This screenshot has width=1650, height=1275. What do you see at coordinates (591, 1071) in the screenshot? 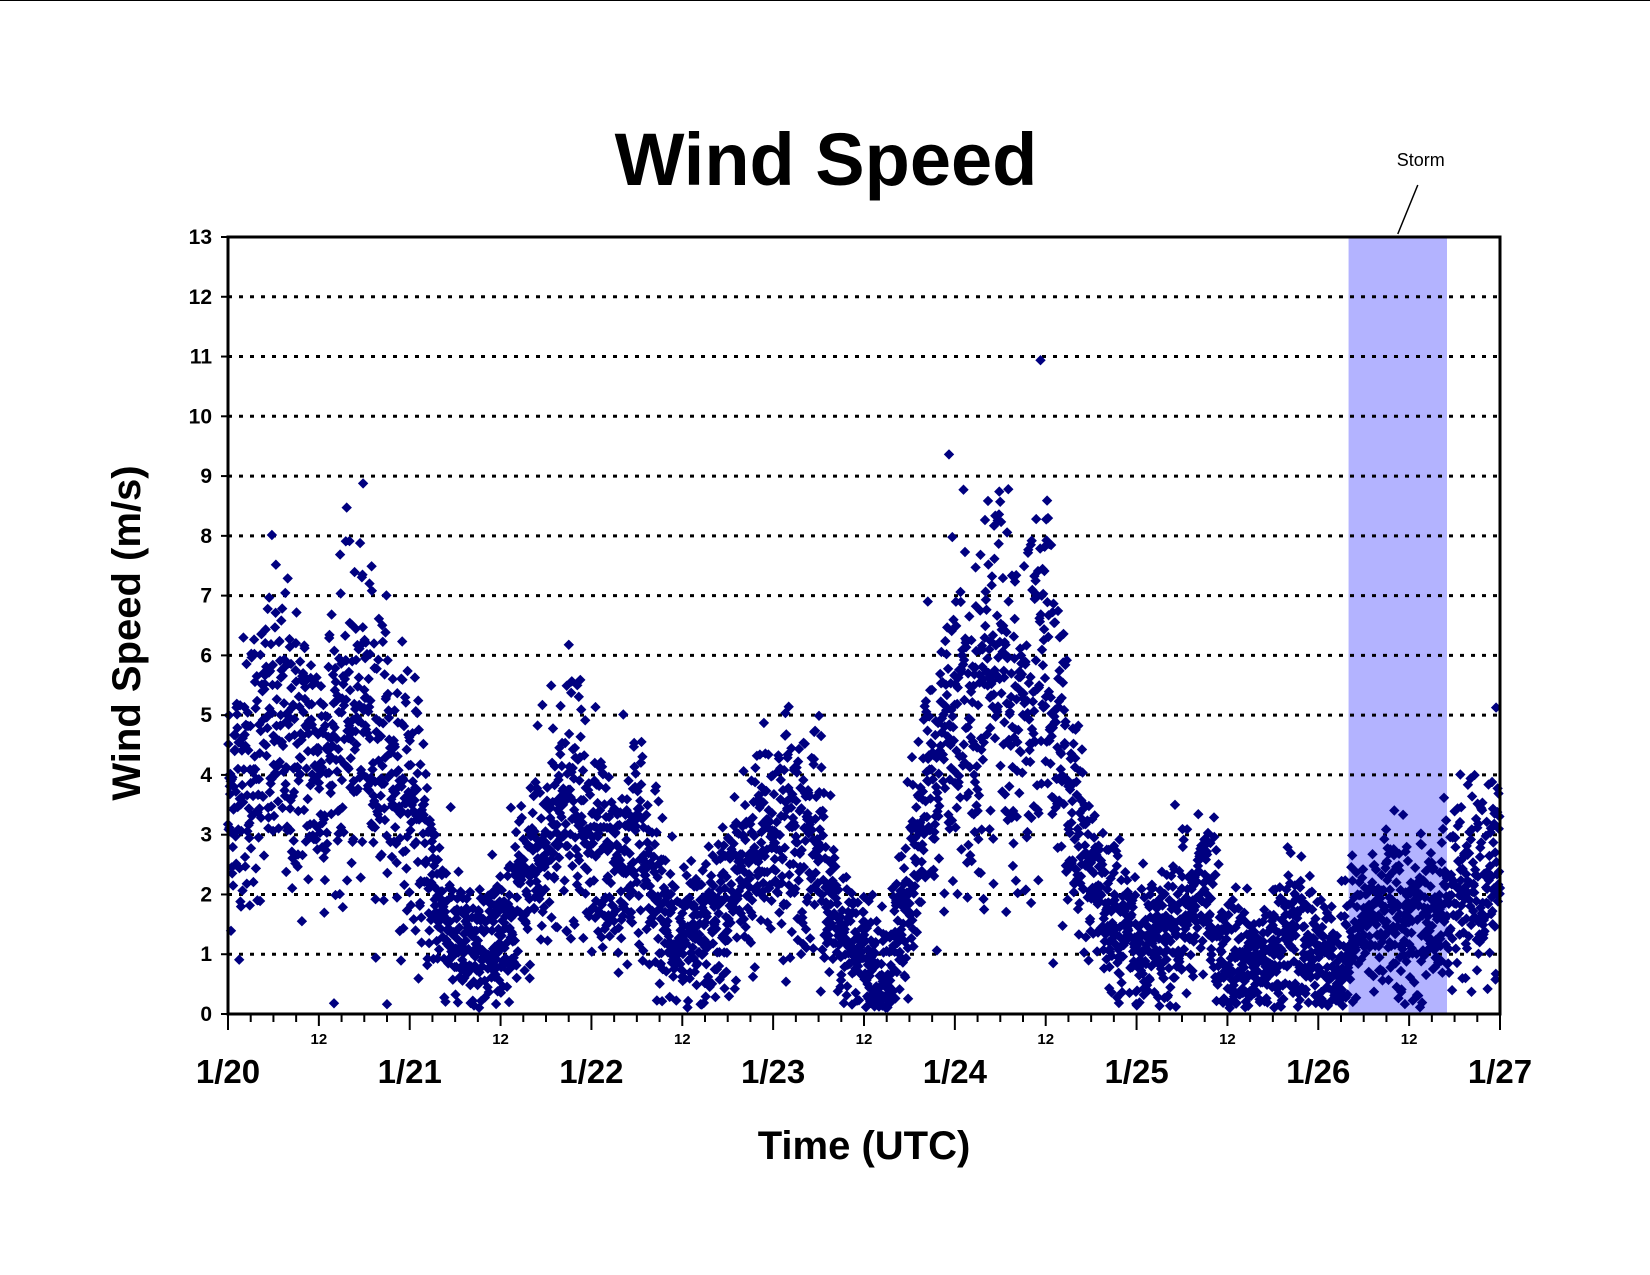
I see `x-day-label: 1/22` at bounding box center [591, 1071].